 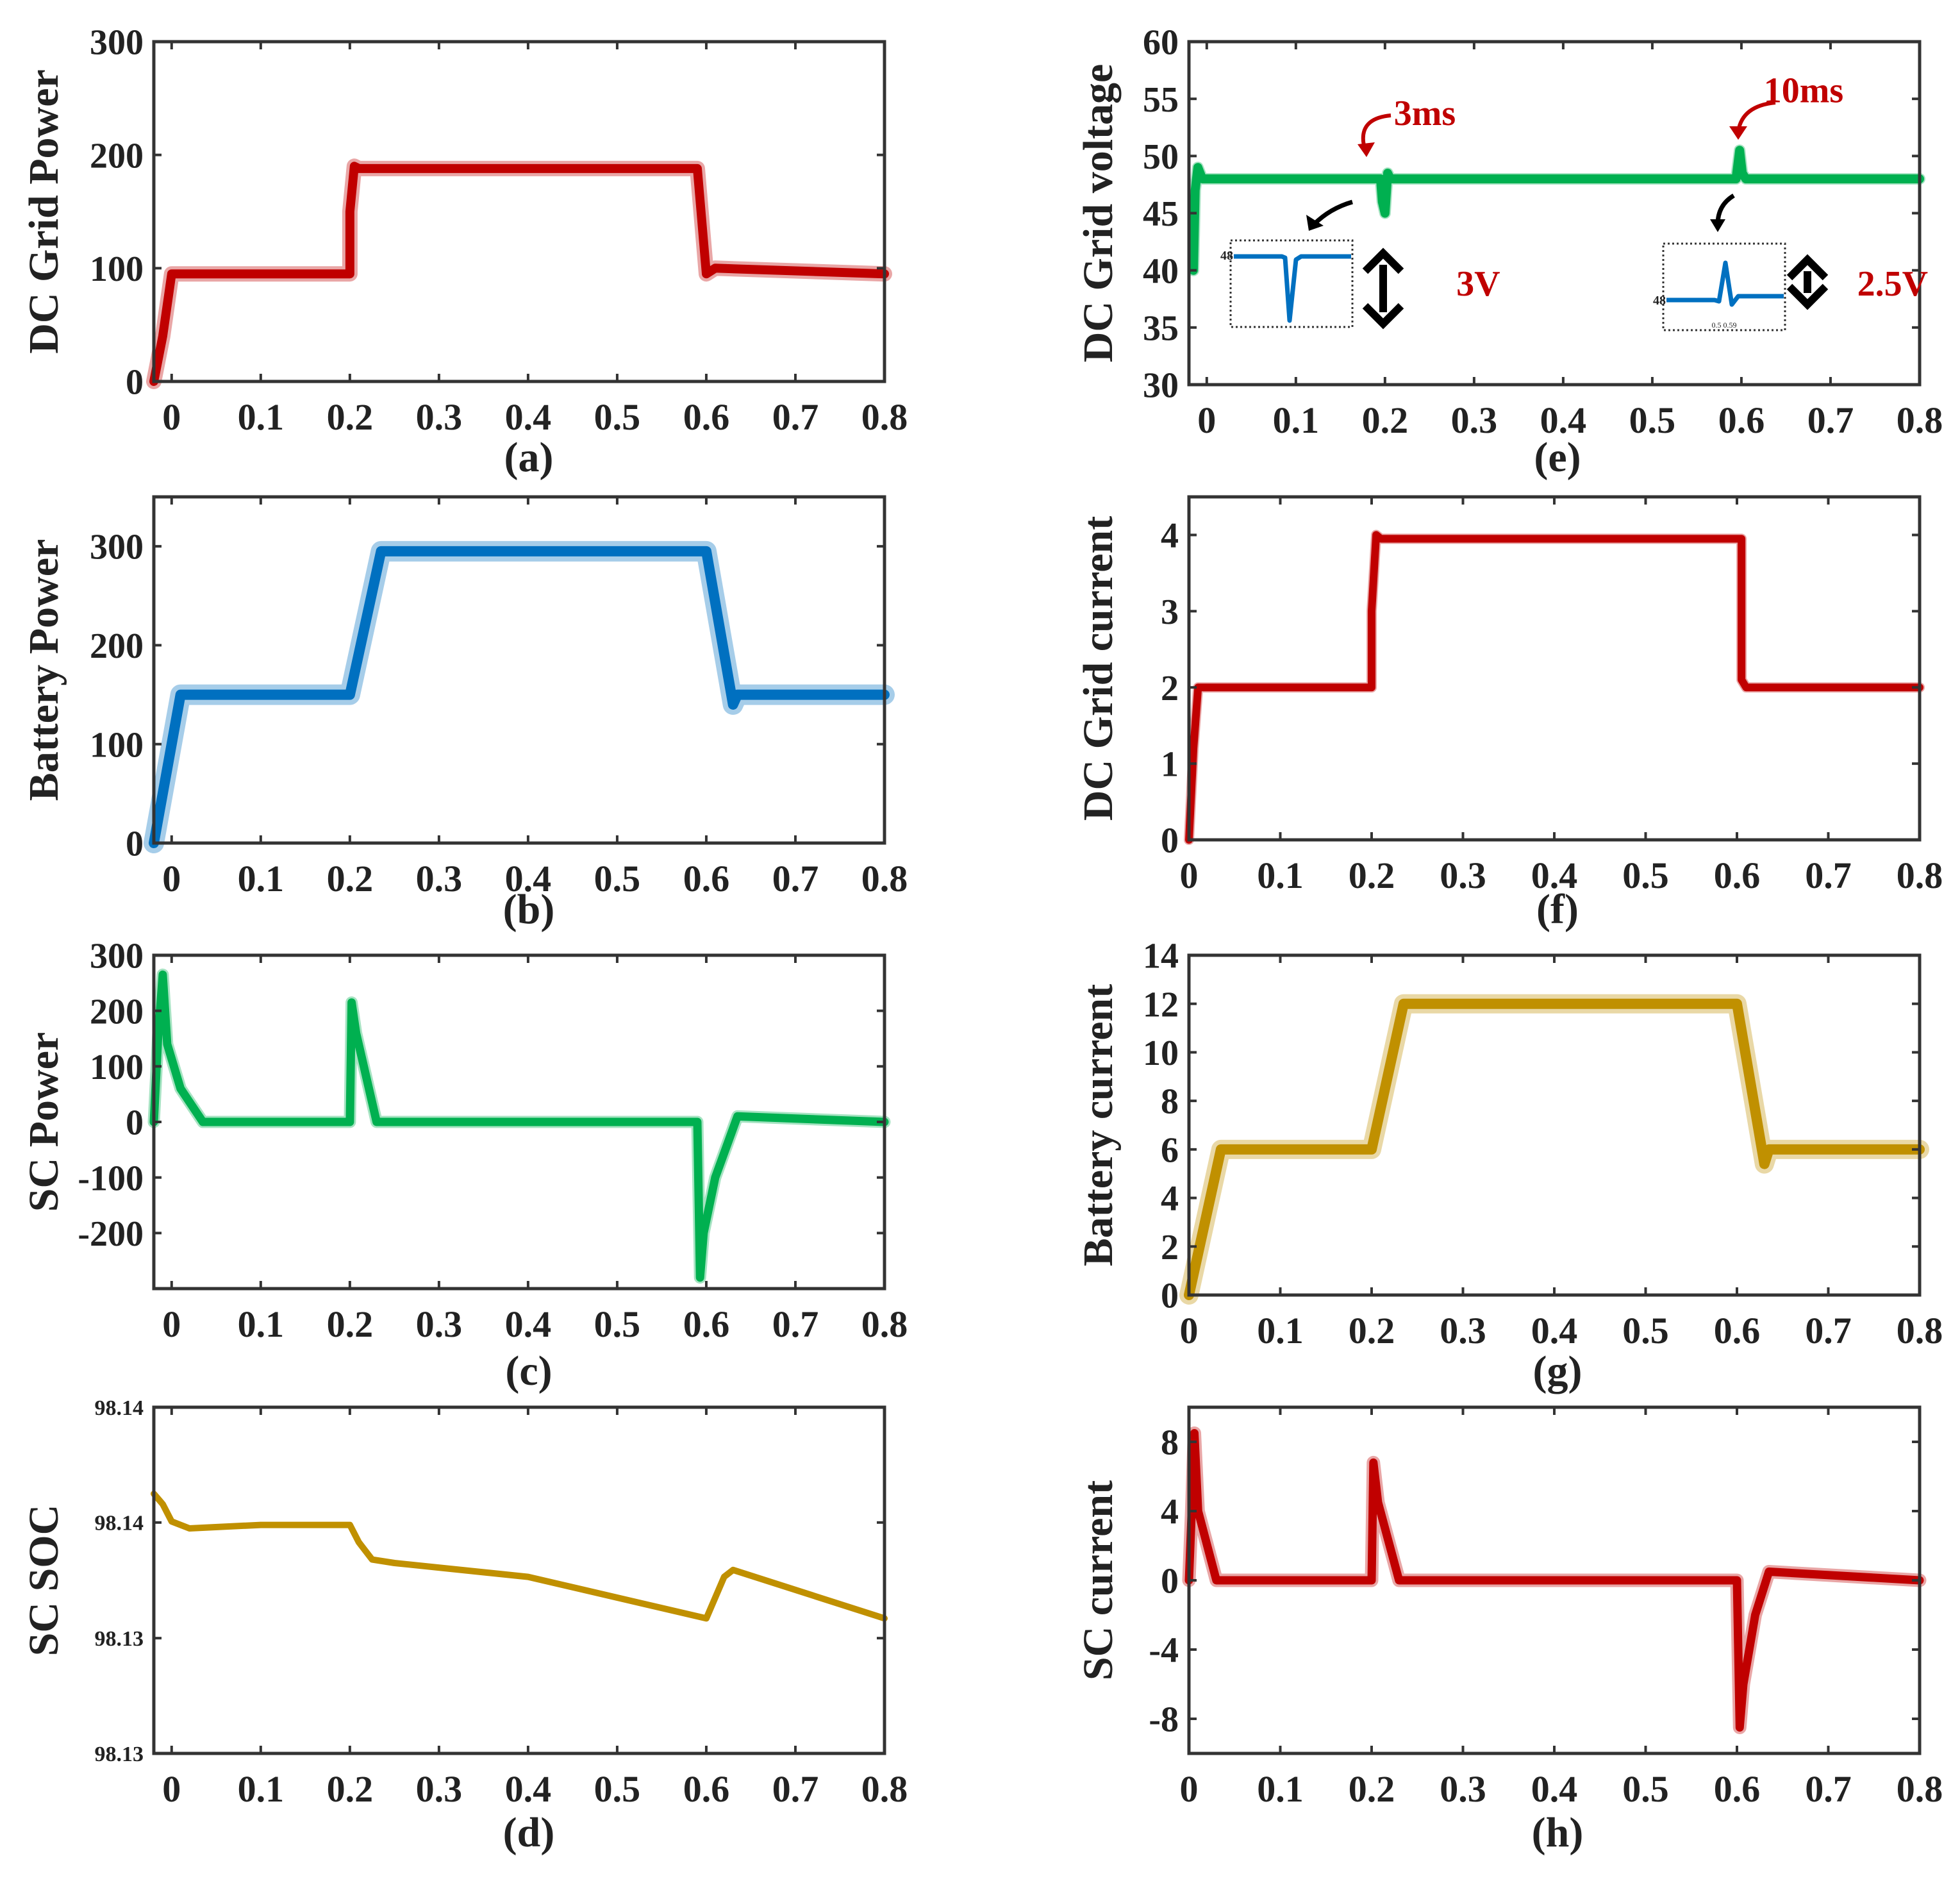 What do you see at coordinates (1738, 133) in the screenshot?
I see `arrowhead-10ms` at bounding box center [1738, 133].